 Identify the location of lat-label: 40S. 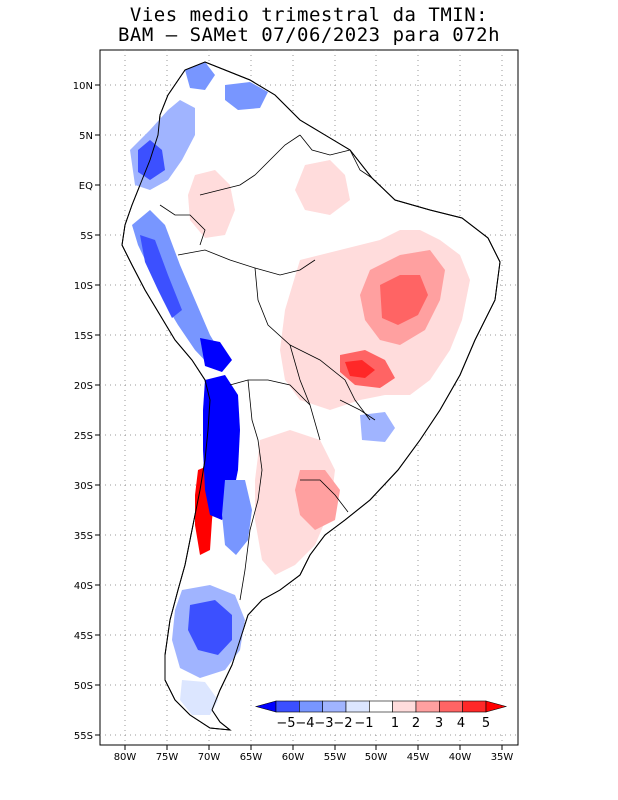
(83, 586).